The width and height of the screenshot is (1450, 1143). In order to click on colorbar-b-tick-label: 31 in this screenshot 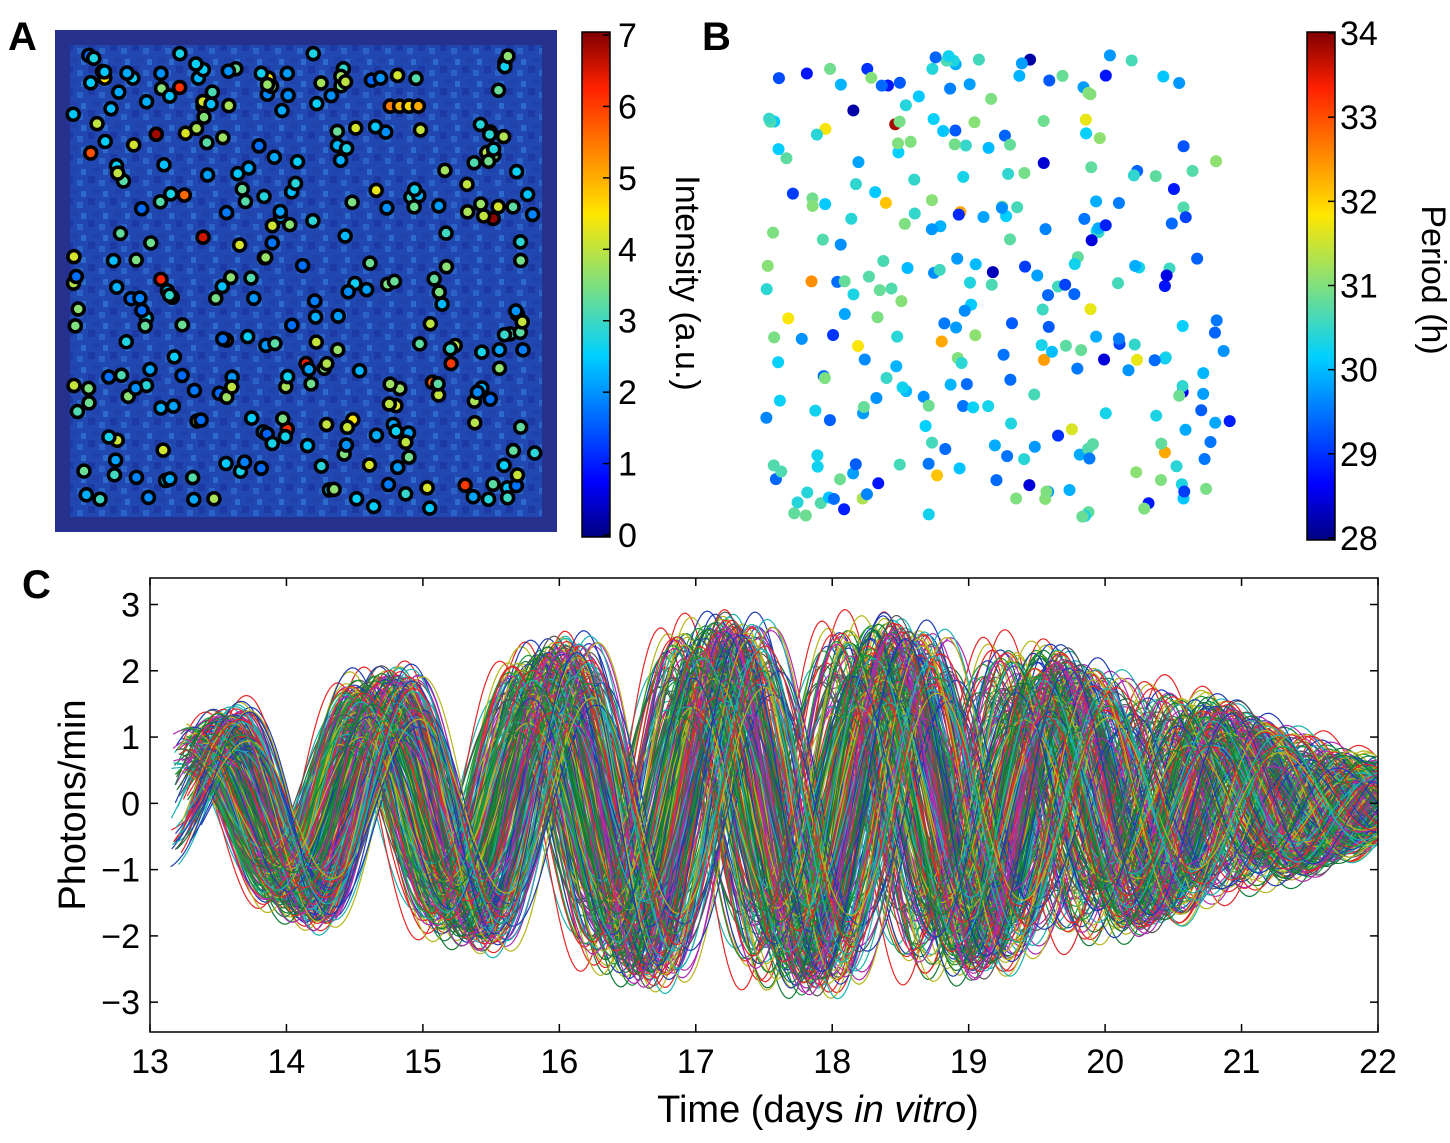, I will do `click(1359, 287)`.